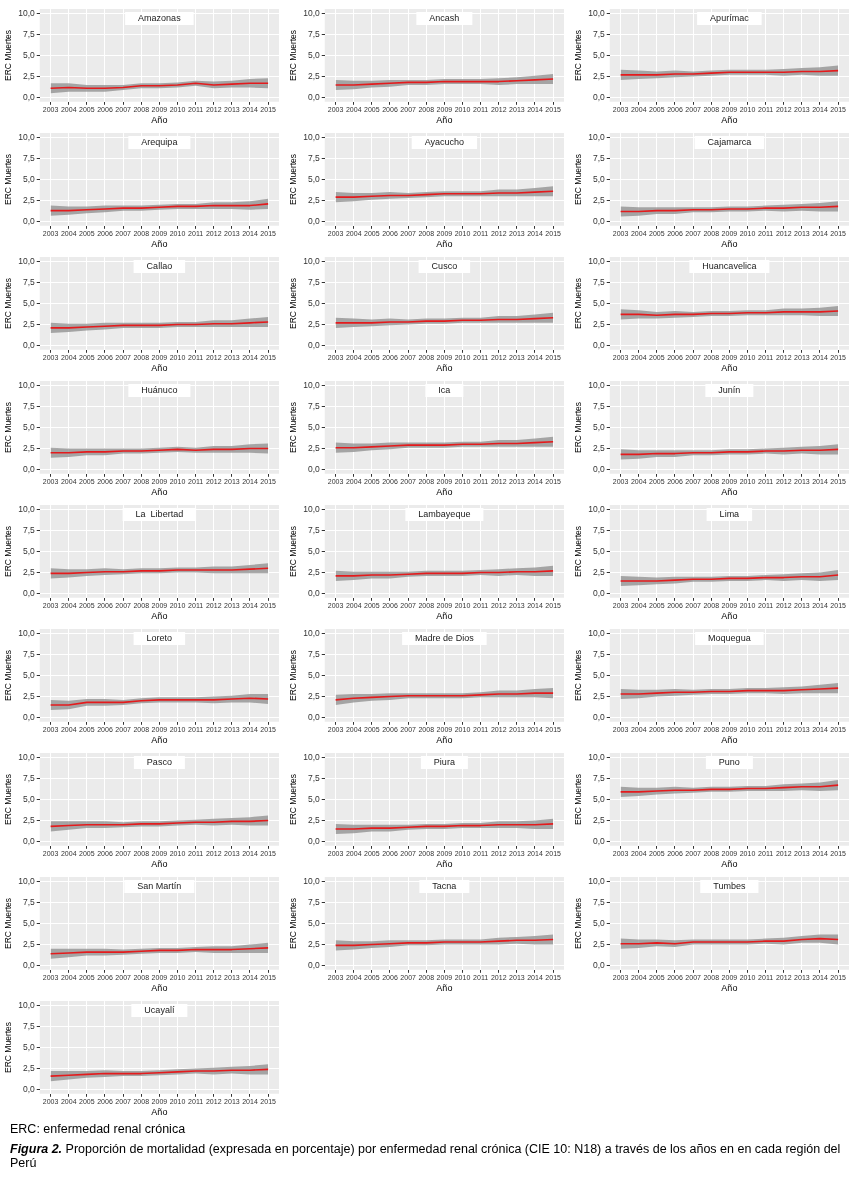  I want to click on chart-title: Cajamarca, so click(729, 142).